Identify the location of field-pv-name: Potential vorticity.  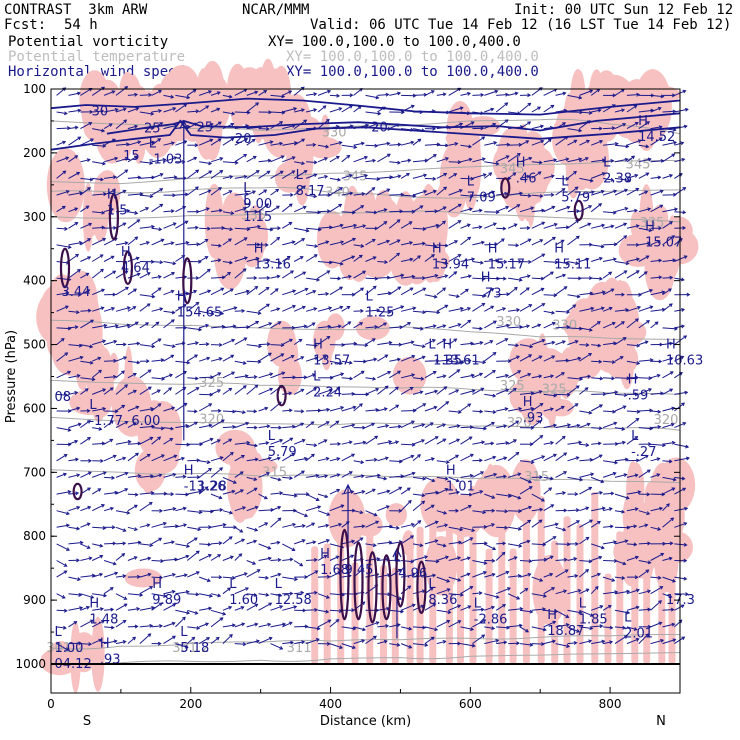
(88, 42).